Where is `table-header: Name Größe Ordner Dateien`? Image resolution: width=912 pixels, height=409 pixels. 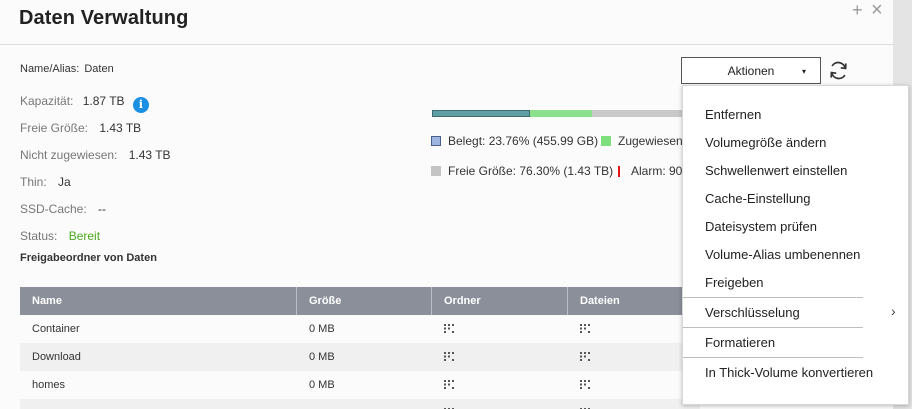 table-header: Name Größe Ordner Dateien is located at coordinates (360, 301).